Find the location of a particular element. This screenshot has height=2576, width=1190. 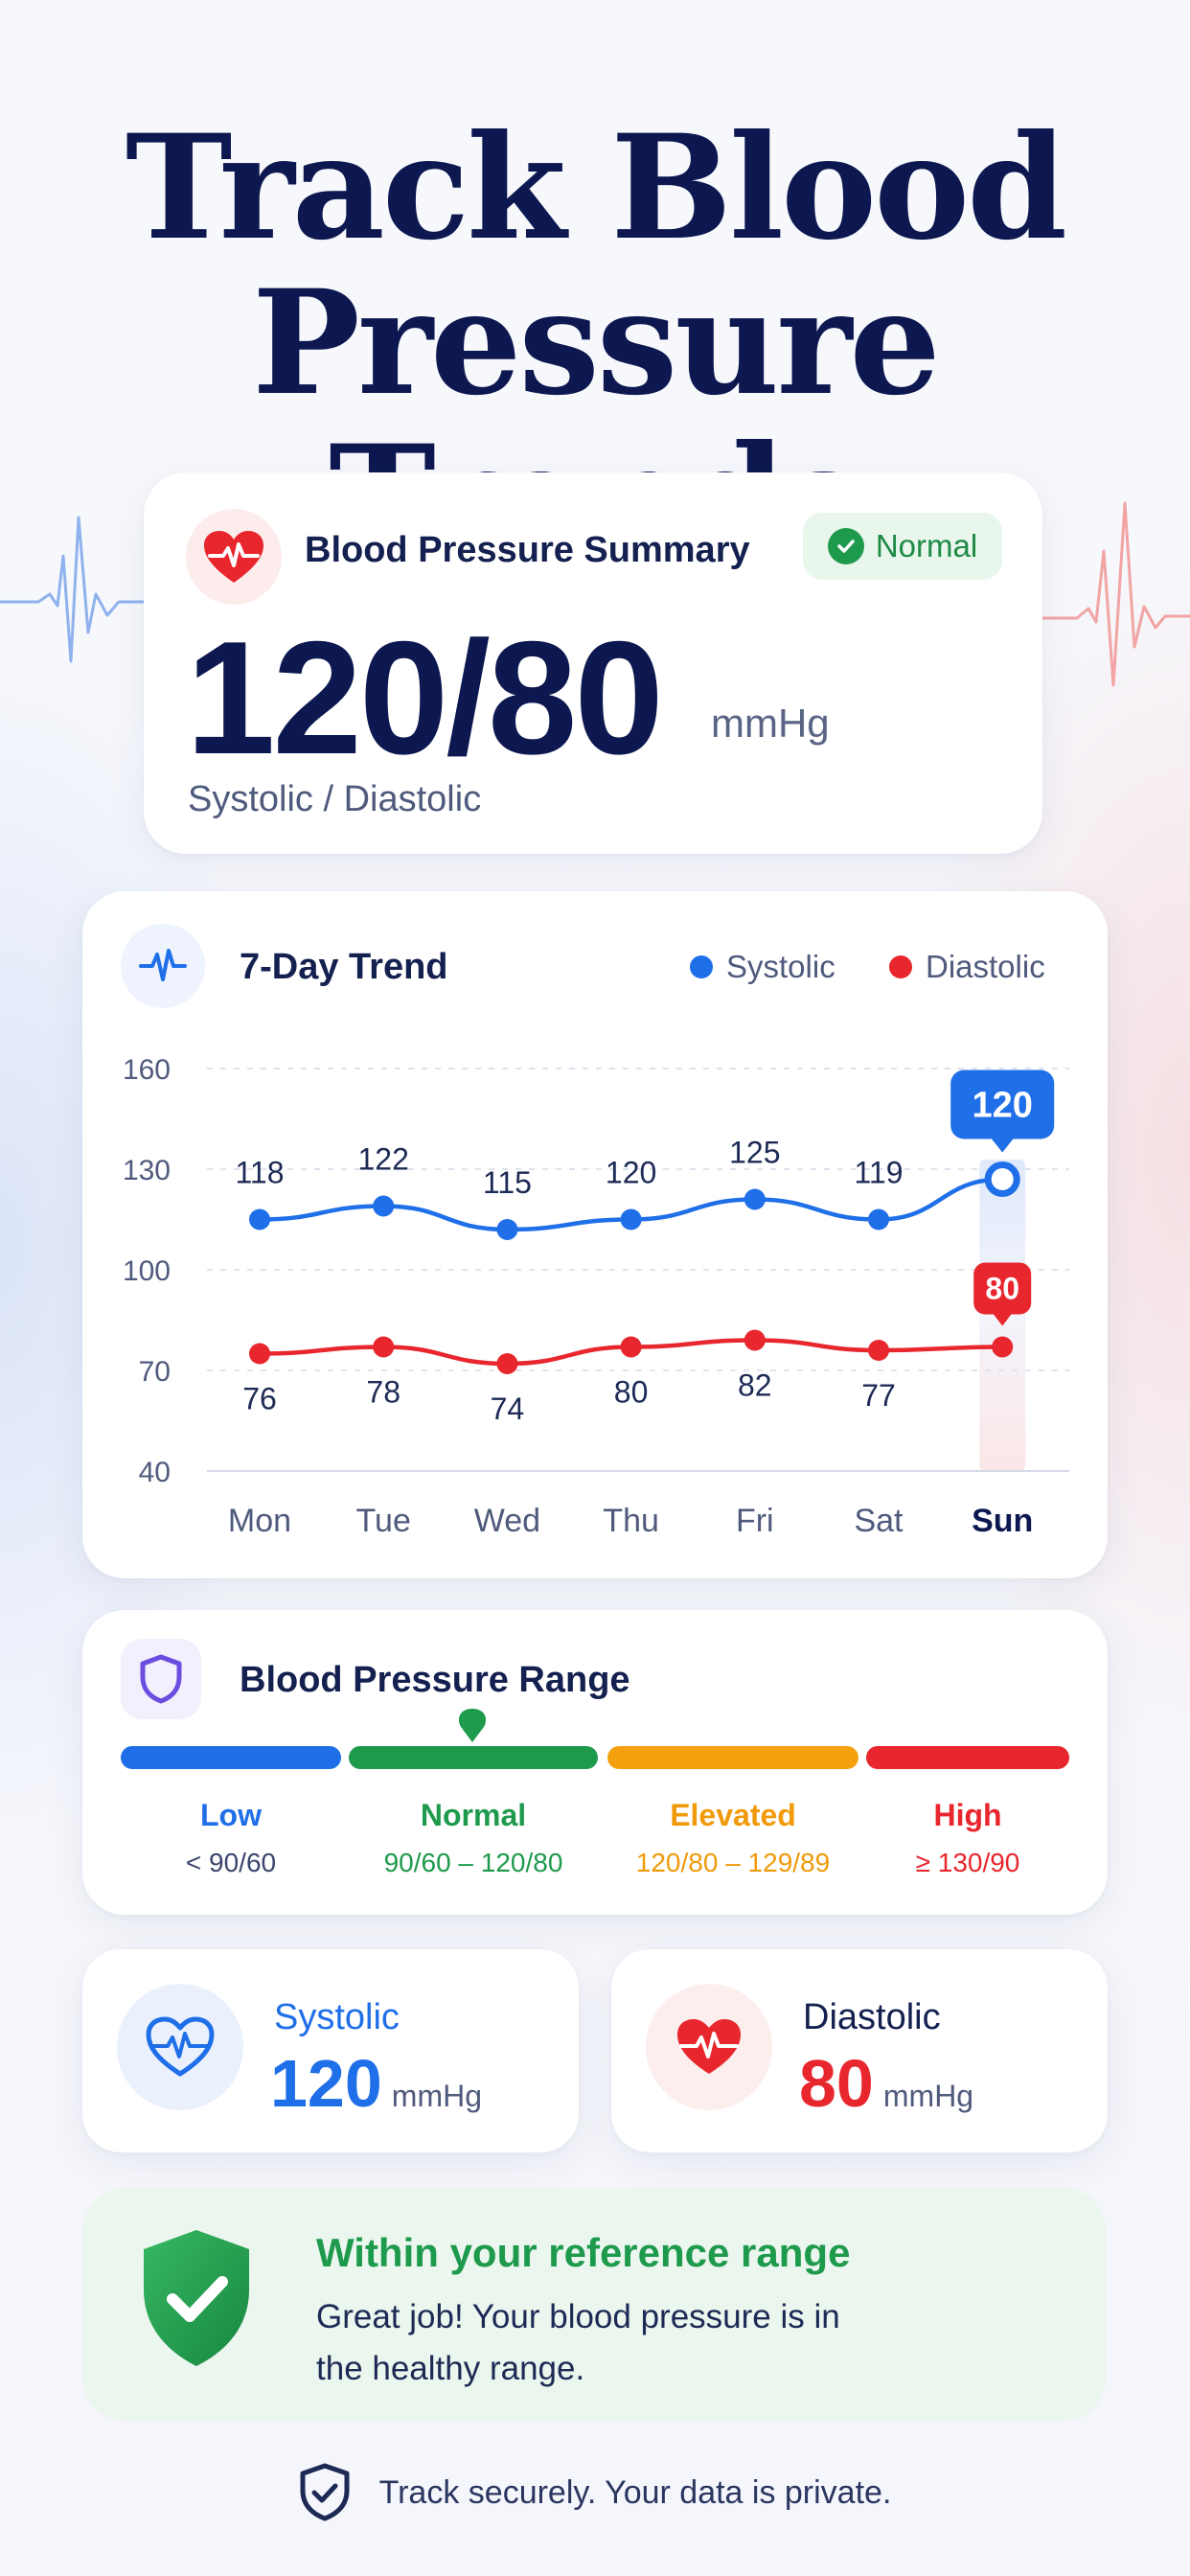

y-tick-label: 160 is located at coordinates (147, 1070).